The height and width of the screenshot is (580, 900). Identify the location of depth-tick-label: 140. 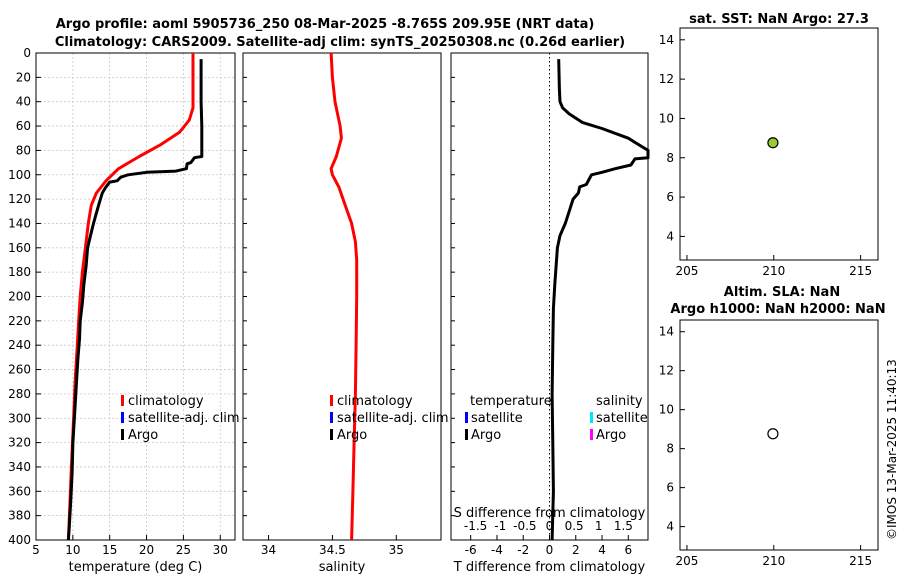
(19, 223).